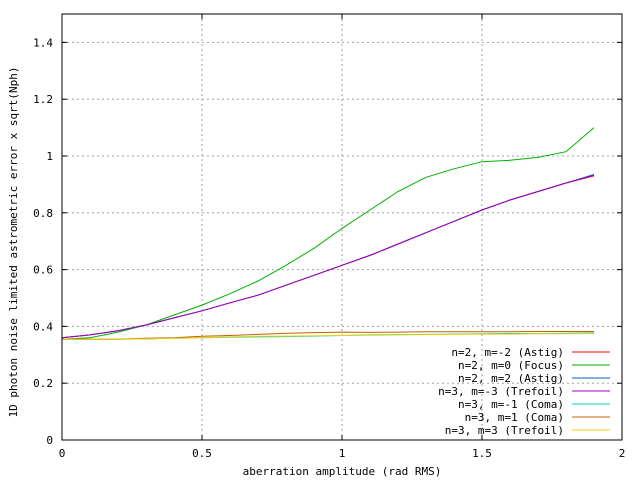  I want to click on legend-label: n=2, m=2 (Astig), so click(511, 378).